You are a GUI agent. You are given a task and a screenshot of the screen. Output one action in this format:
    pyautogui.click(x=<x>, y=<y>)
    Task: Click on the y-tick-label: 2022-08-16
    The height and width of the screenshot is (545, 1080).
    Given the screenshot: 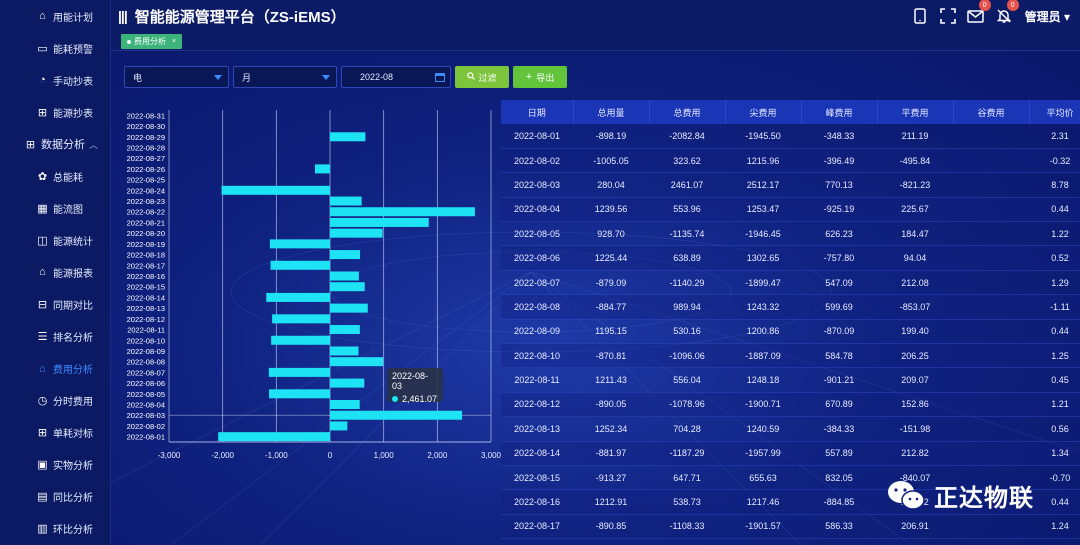 What is the action you would take?
    pyautogui.click(x=146, y=276)
    